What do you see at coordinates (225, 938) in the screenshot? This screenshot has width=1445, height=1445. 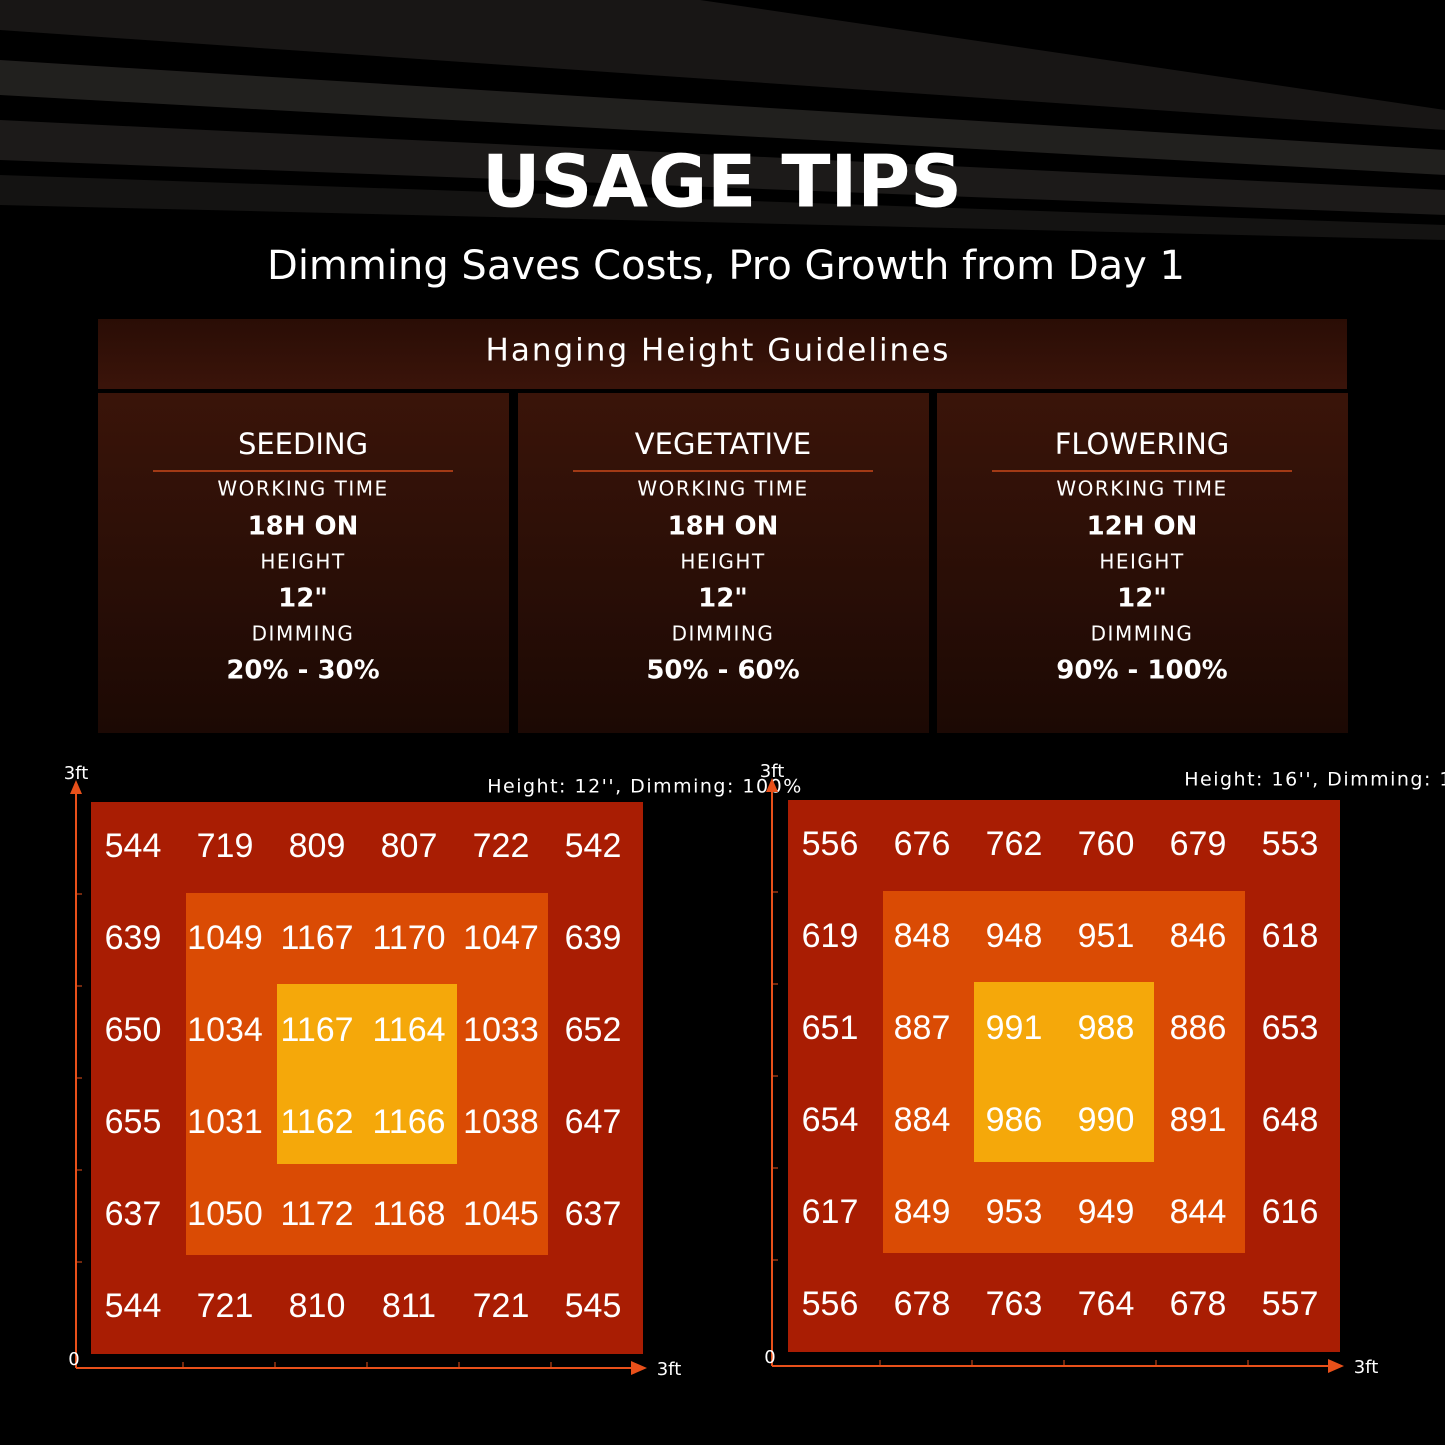 I see `ppfd-value: 1049` at bounding box center [225, 938].